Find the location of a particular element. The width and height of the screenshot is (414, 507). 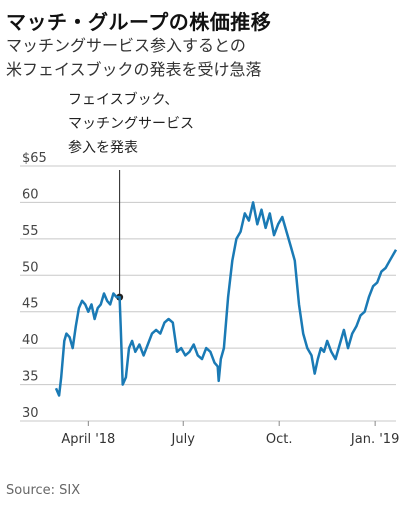

x-tick-label: April '18 is located at coordinates (88, 439).